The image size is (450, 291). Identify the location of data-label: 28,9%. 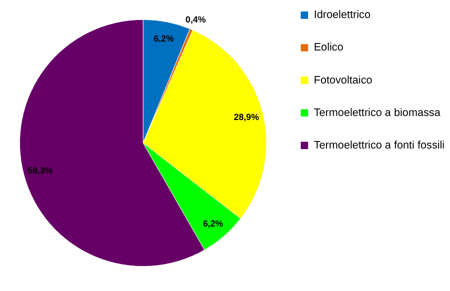
(247, 117).